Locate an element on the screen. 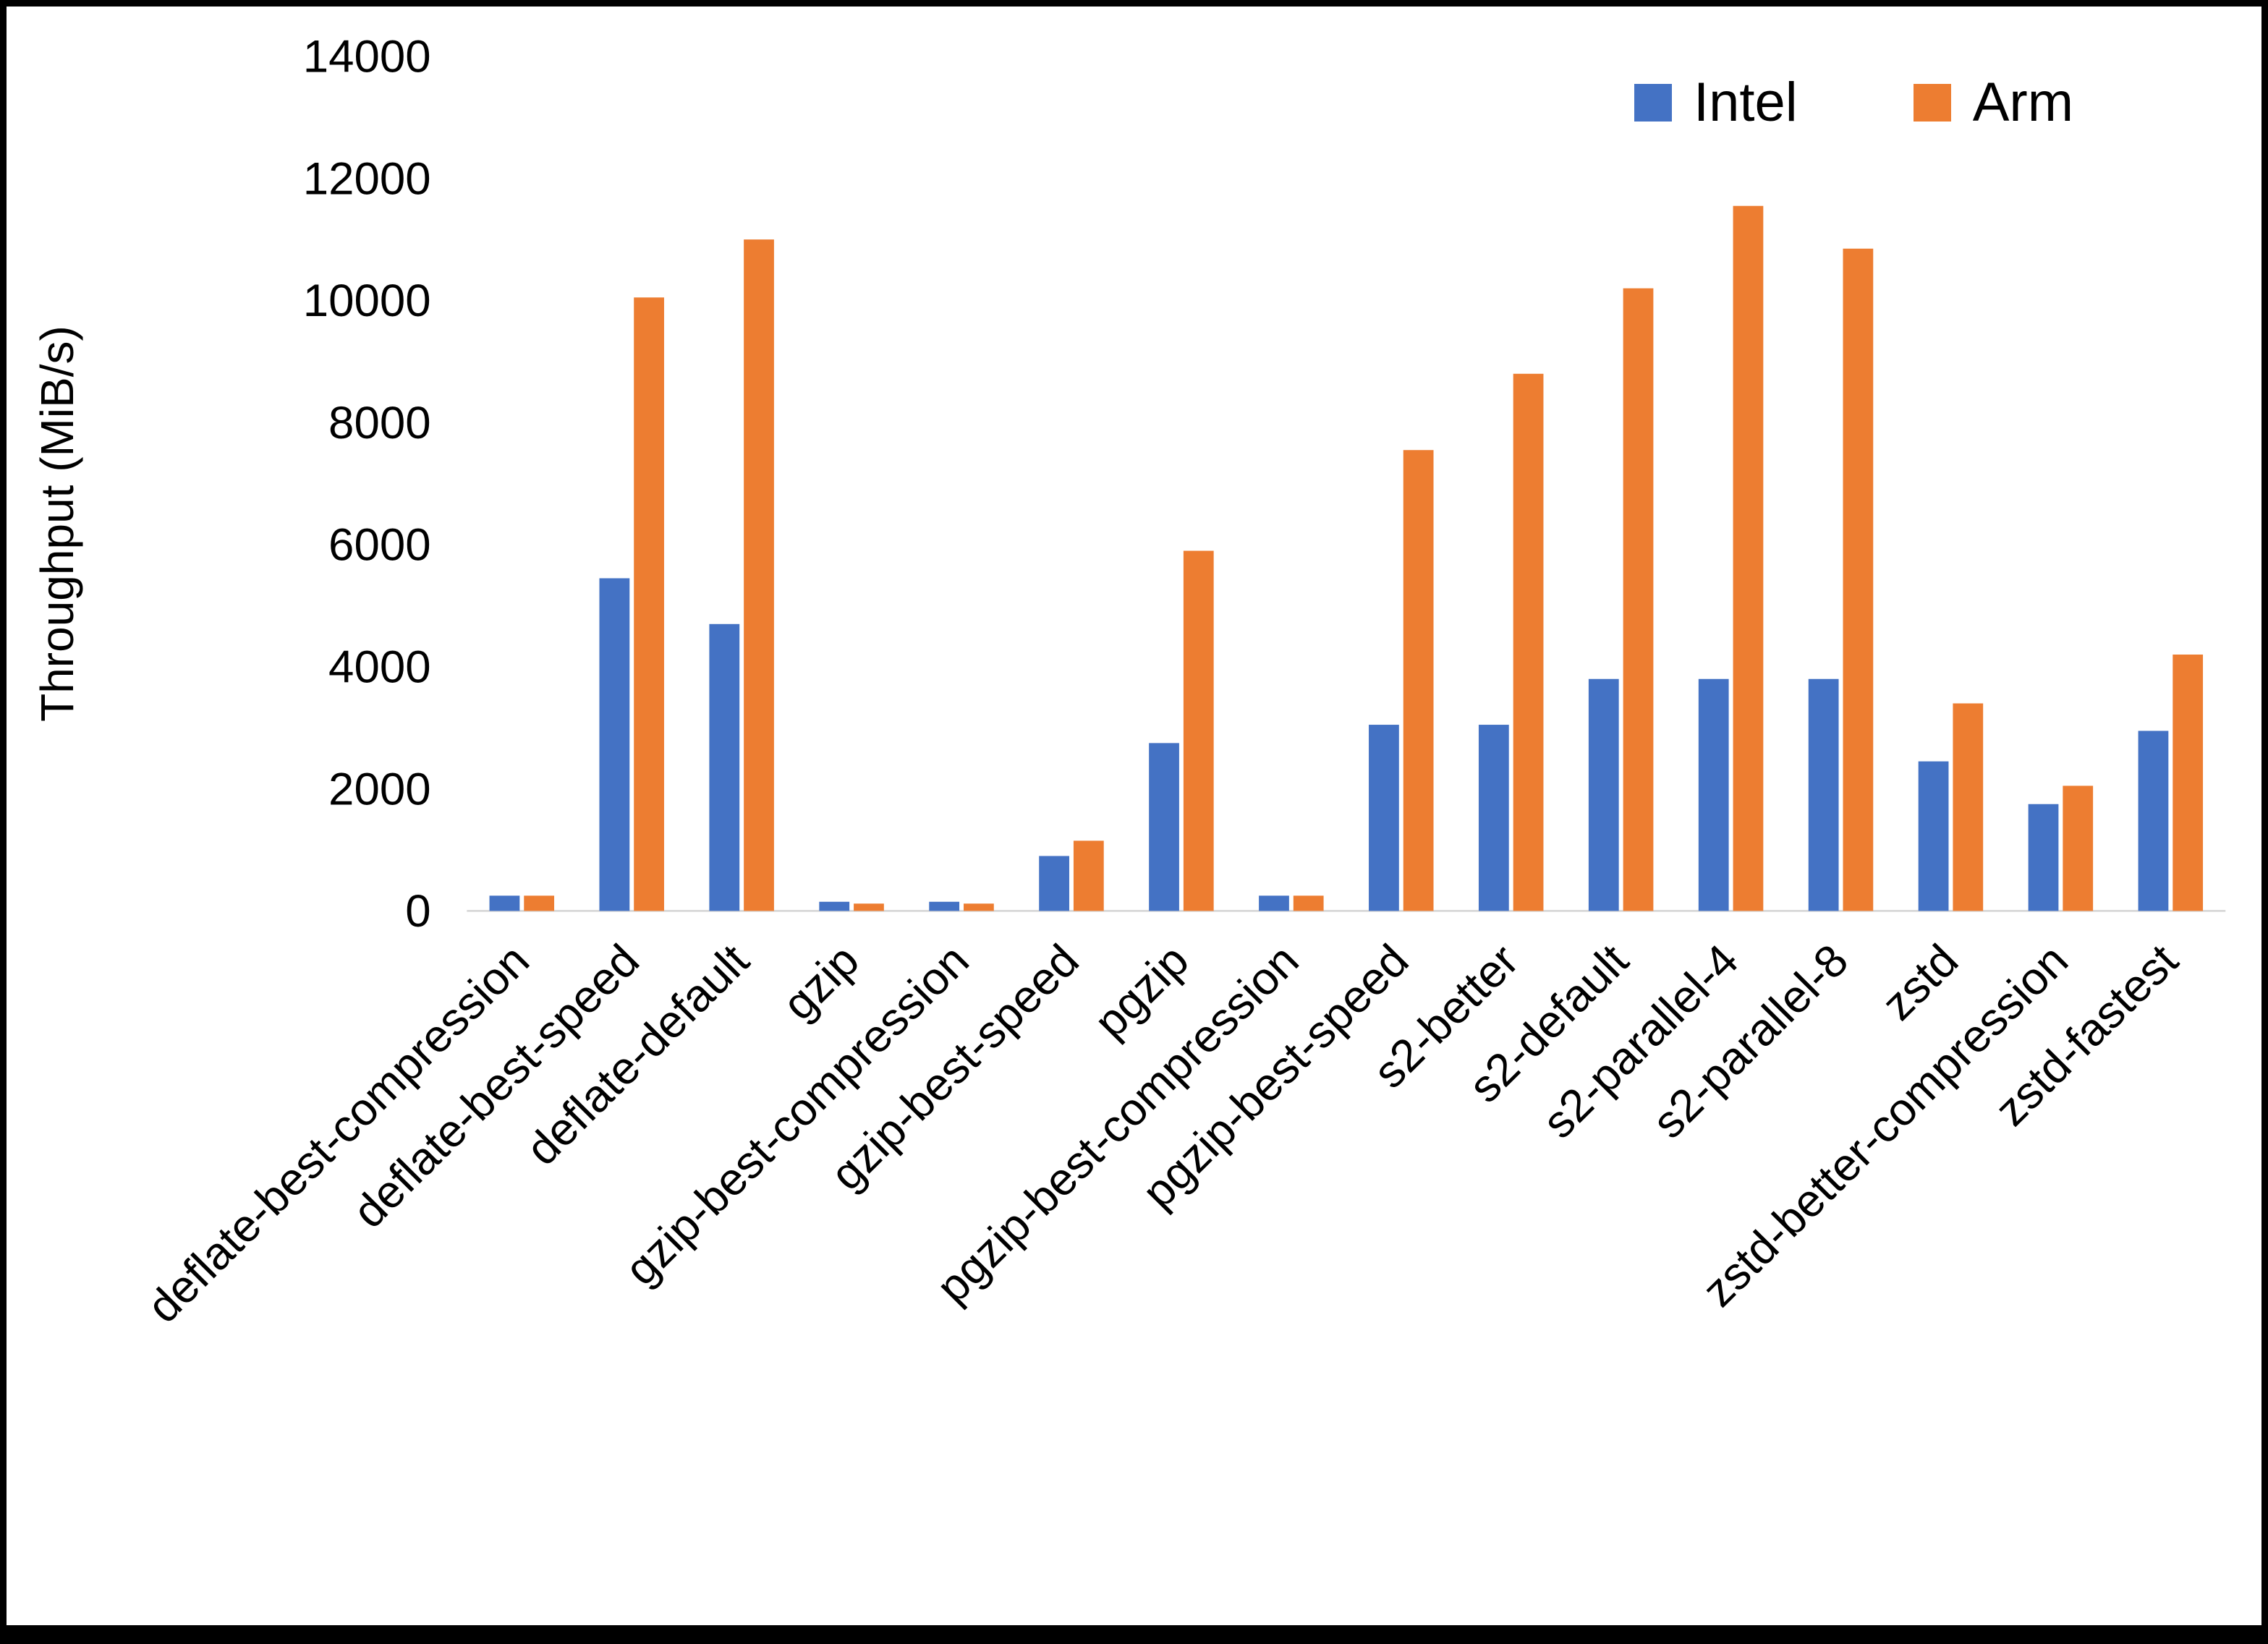  y-tick-label: 6000 is located at coordinates (380, 545).